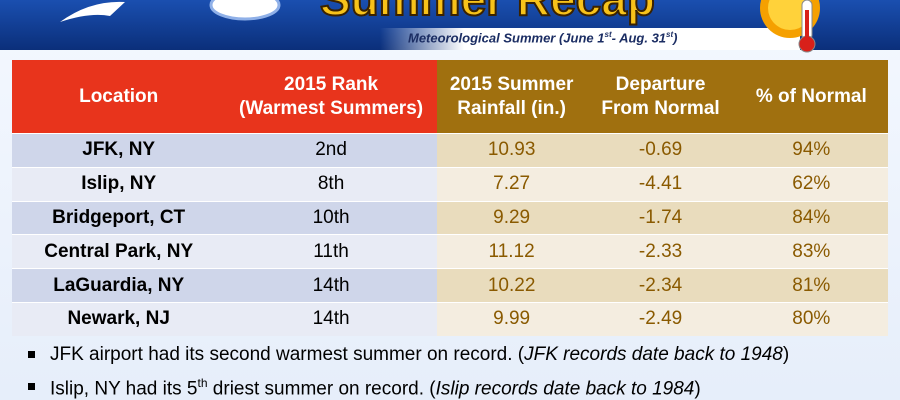 This screenshot has height=400, width=900. What do you see at coordinates (506, 38) in the screenshot?
I see `subtitle-text: Meteorological Summer (June 1` at bounding box center [506, 38].